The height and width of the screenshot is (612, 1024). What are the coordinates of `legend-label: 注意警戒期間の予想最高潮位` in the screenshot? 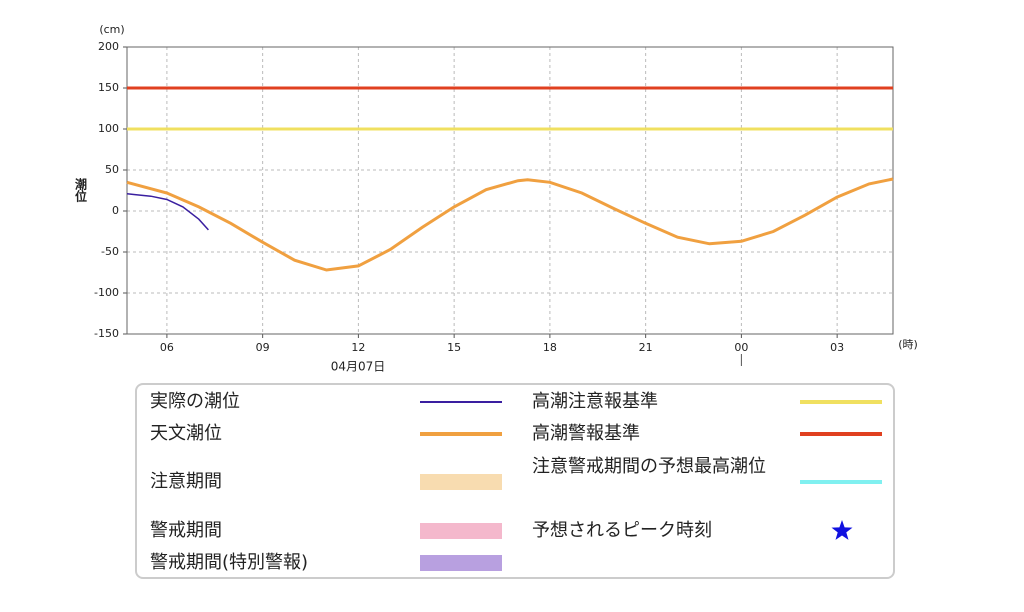 It's located at (649, 466).